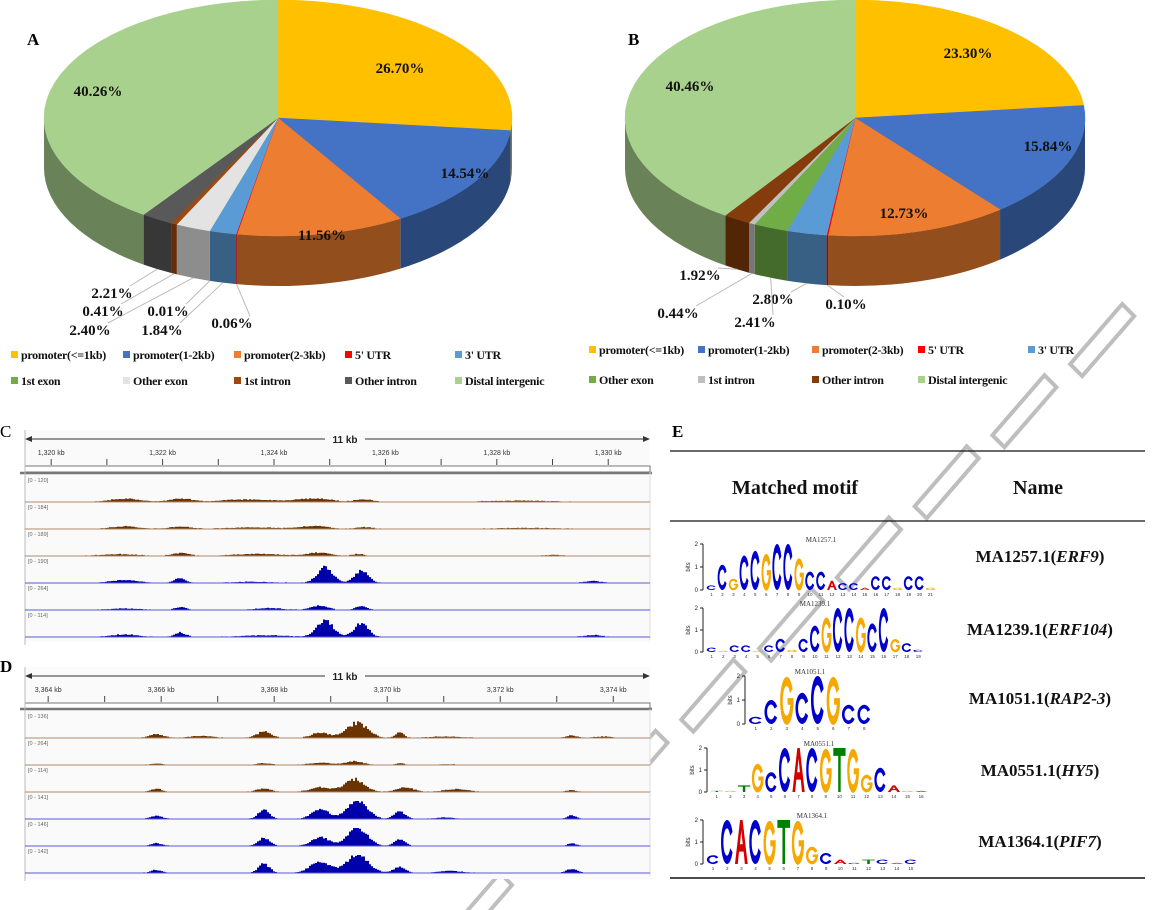 This screenshot has width=1168, height=910. What do you see at coordinates (863, 350) in the screenshot?
I see `legend-label: promoter(2-3kb)` at bounding box center [863, 350].